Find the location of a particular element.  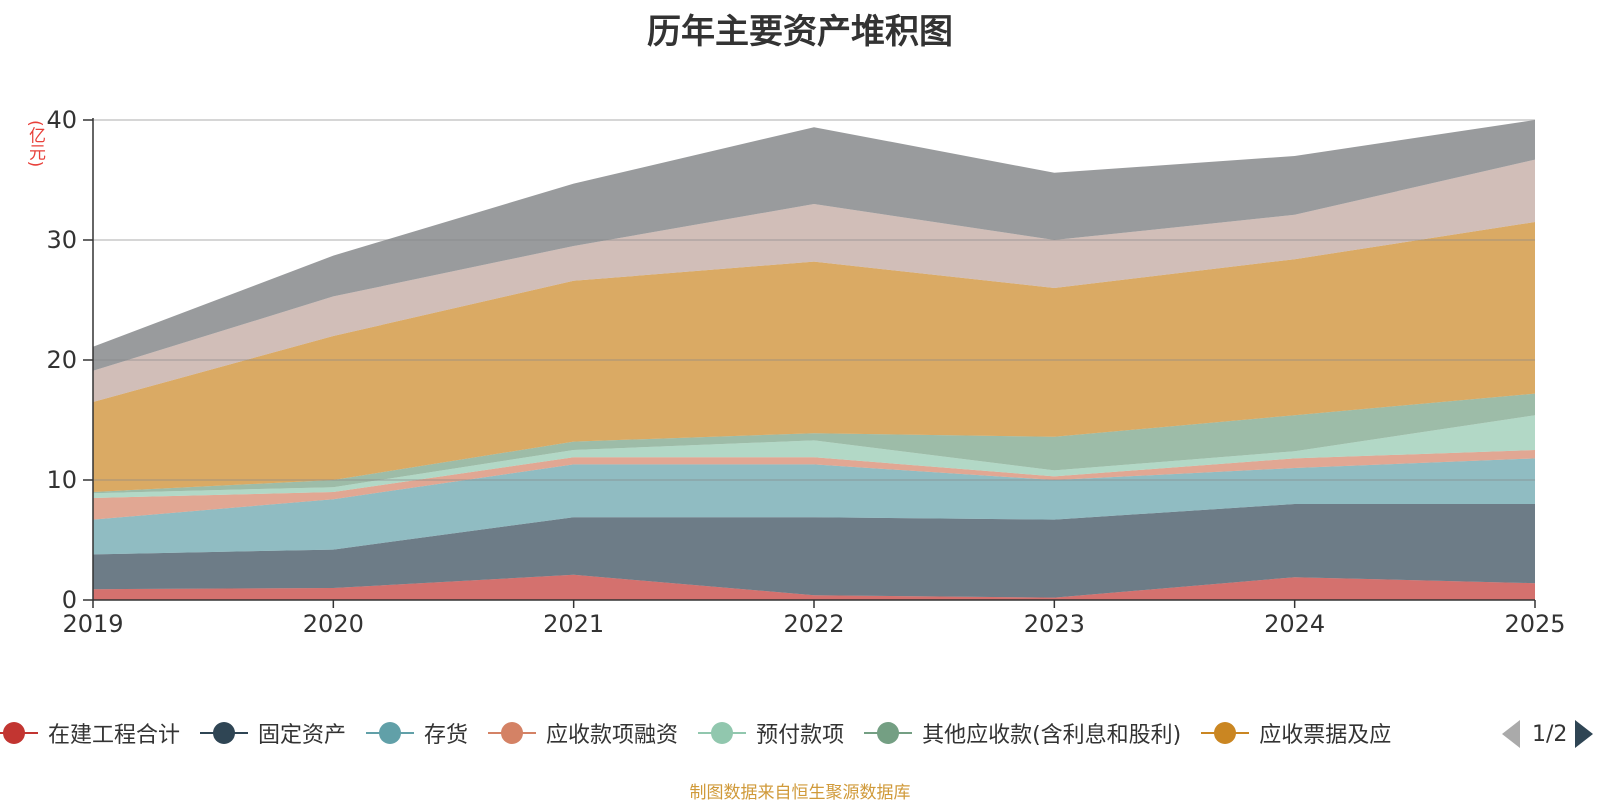

legend-label: 固定资产 is located at coordinates (302, 735).